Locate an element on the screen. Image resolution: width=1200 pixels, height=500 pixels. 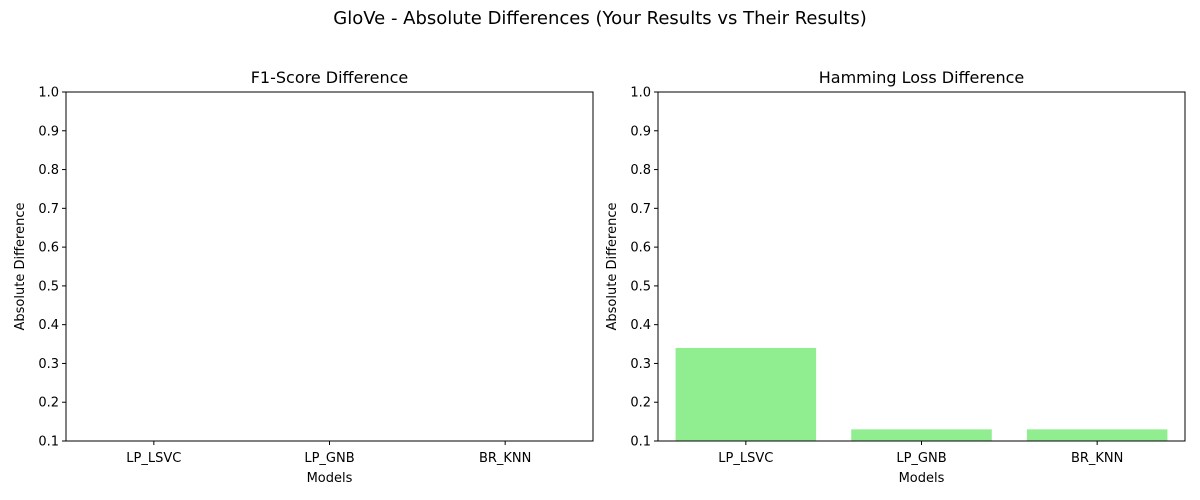
bar-lp_lsvc is located at coordinates (746, 394).